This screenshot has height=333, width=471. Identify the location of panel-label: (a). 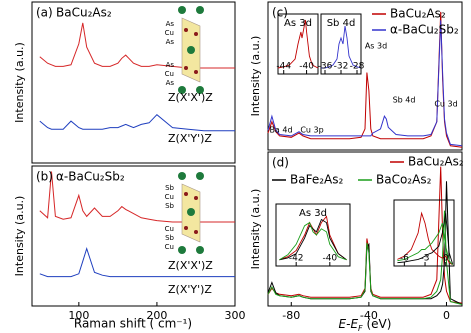
(44, 13).